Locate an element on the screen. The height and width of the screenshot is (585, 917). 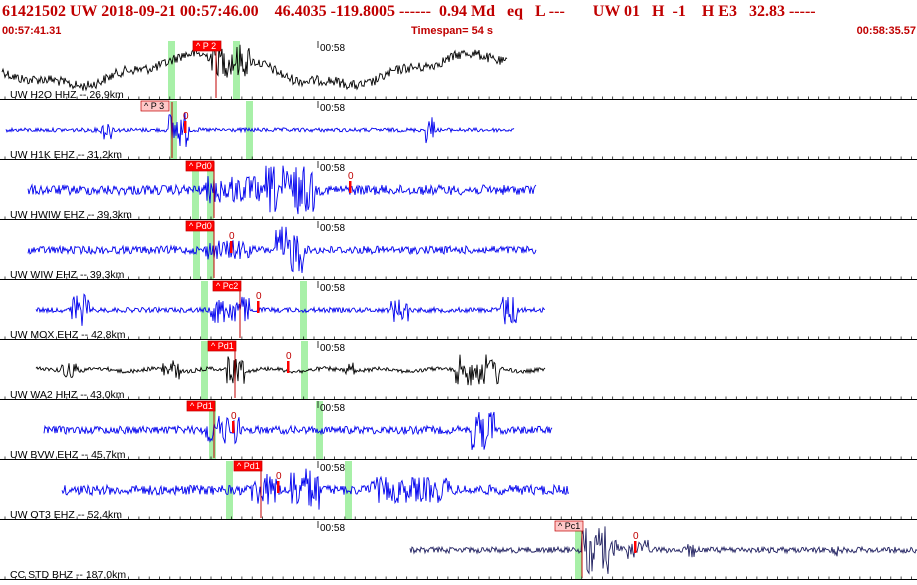
station-label: UW HWIW EHZ -- 39,3km is located at coordinates (71, 215).